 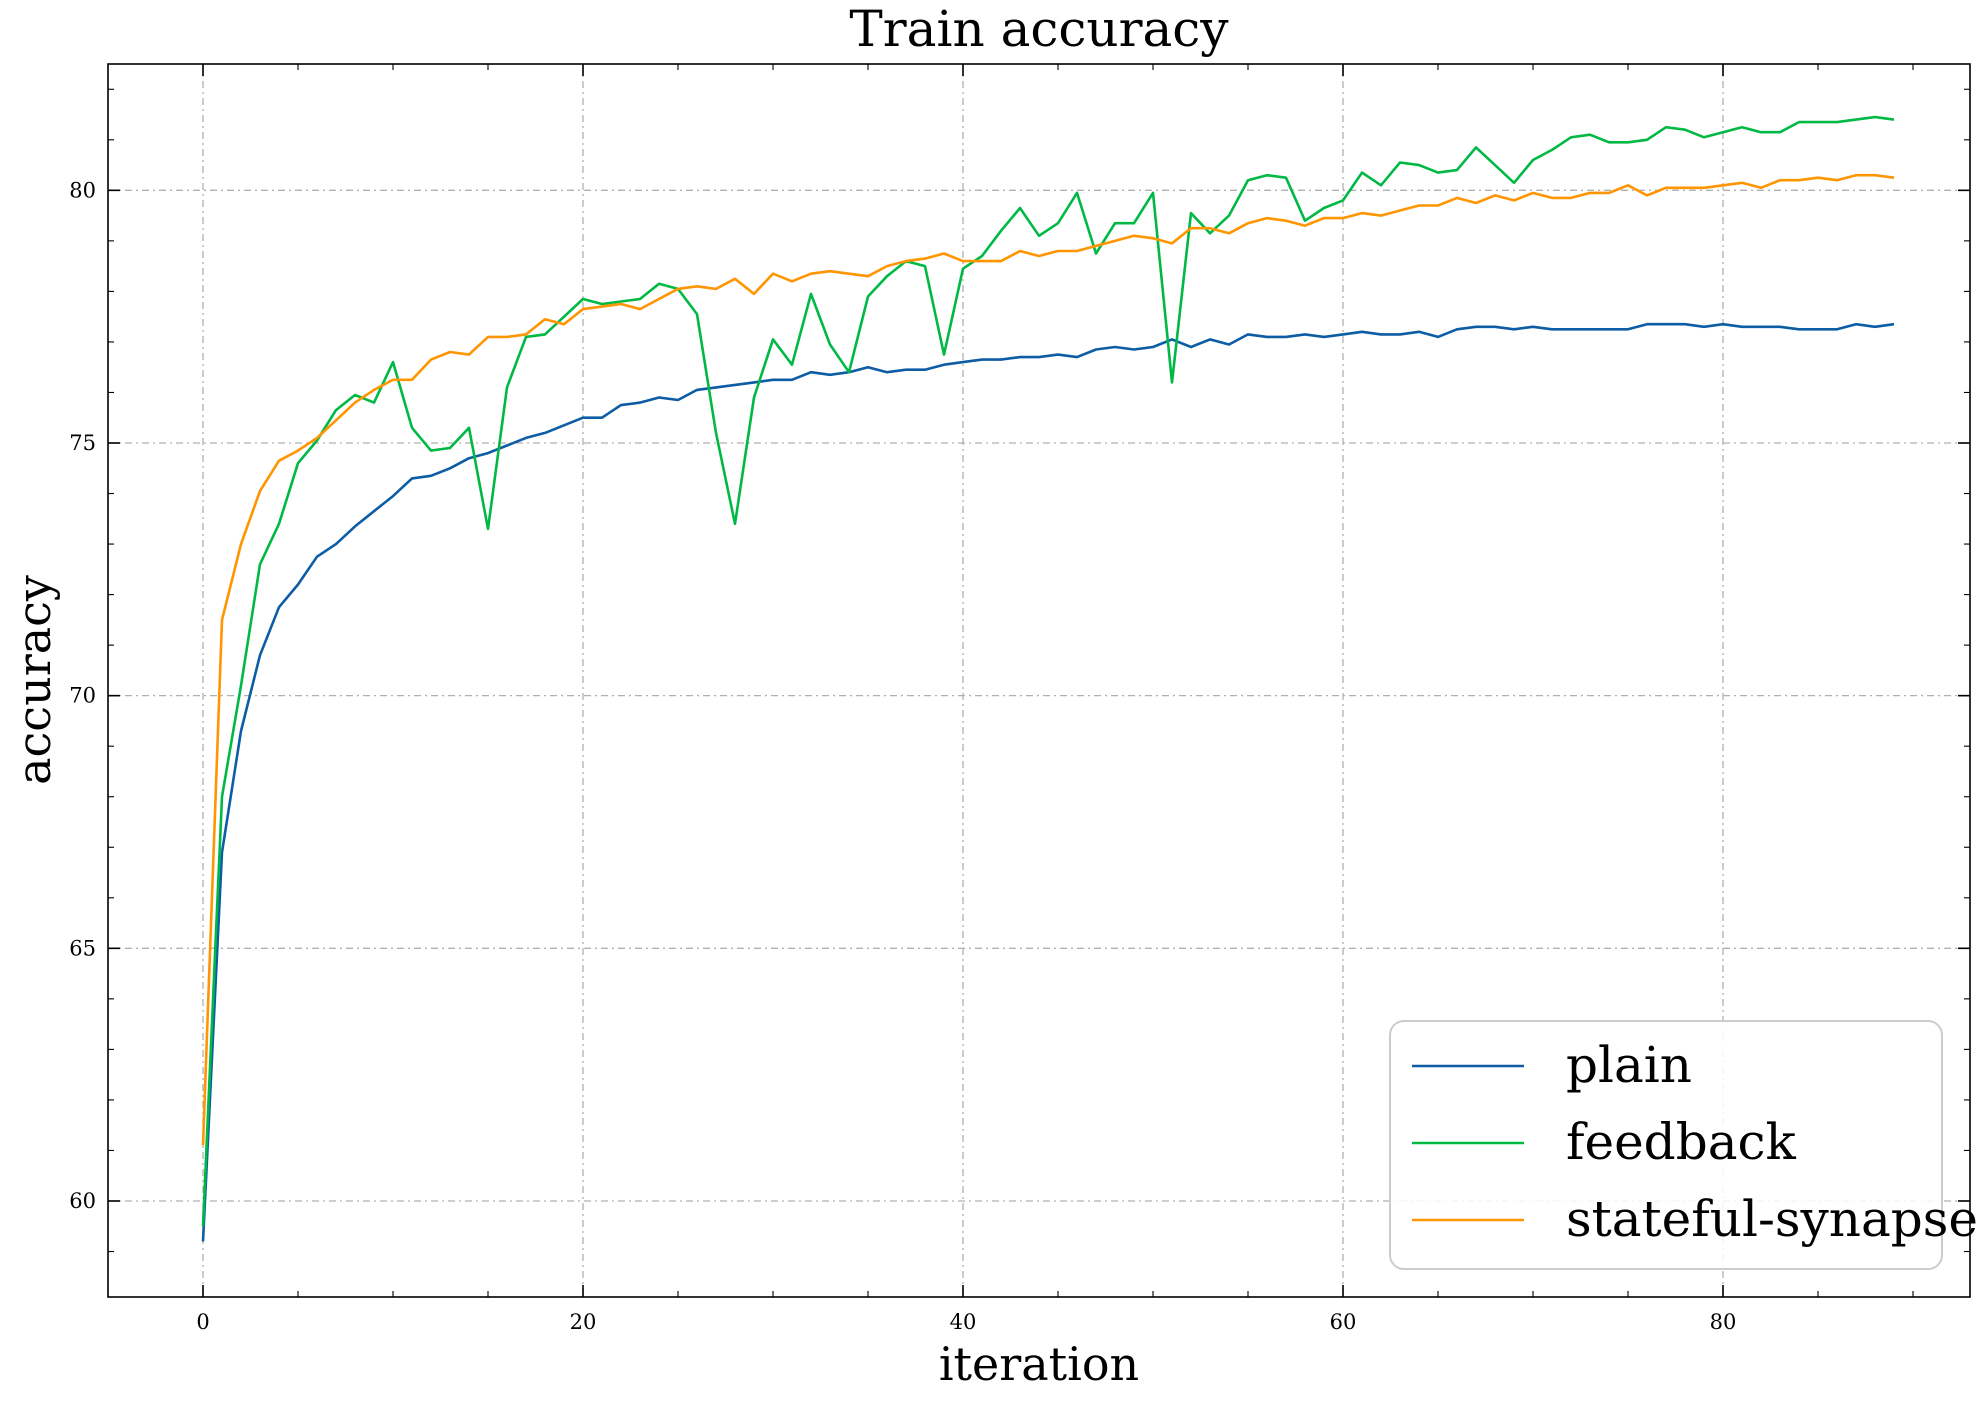 I want to click on legend-box, so click(x=1666, y=1145).